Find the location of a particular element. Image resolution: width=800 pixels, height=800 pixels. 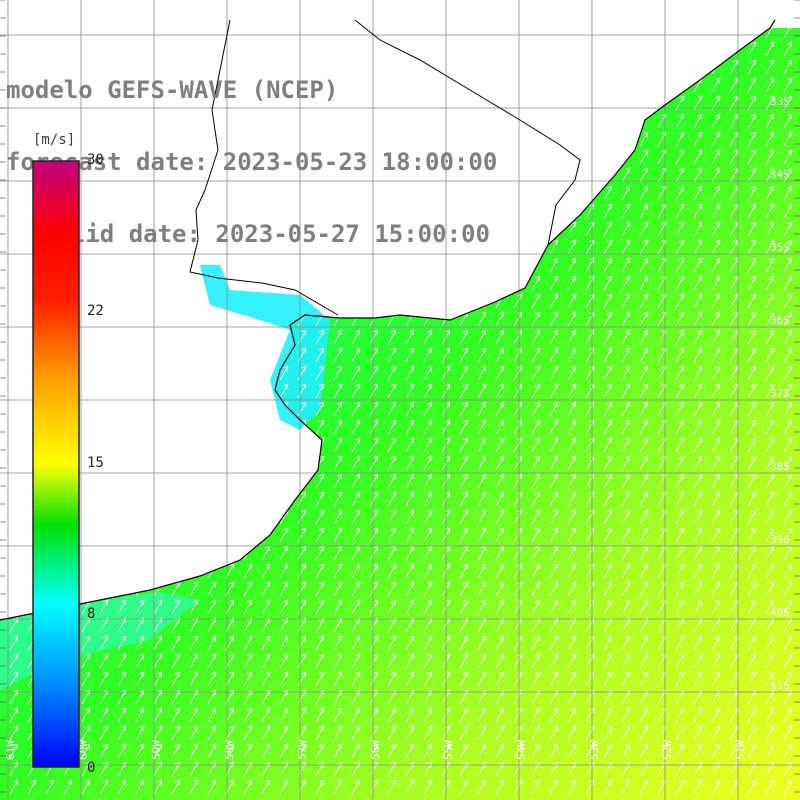

colorbar-units: [m/s] is located at coordinates (54, 140).